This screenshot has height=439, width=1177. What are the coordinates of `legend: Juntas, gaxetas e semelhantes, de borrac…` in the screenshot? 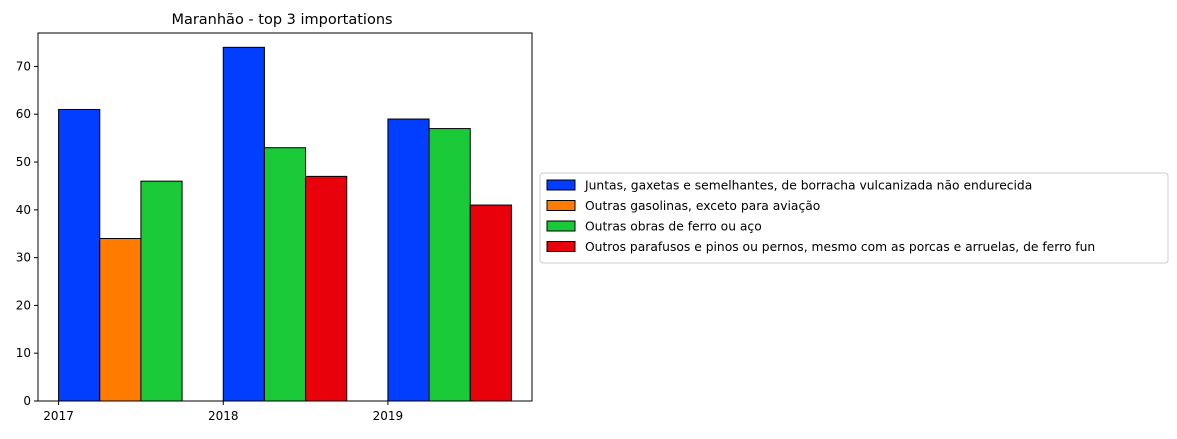 It's located at (854, 218).